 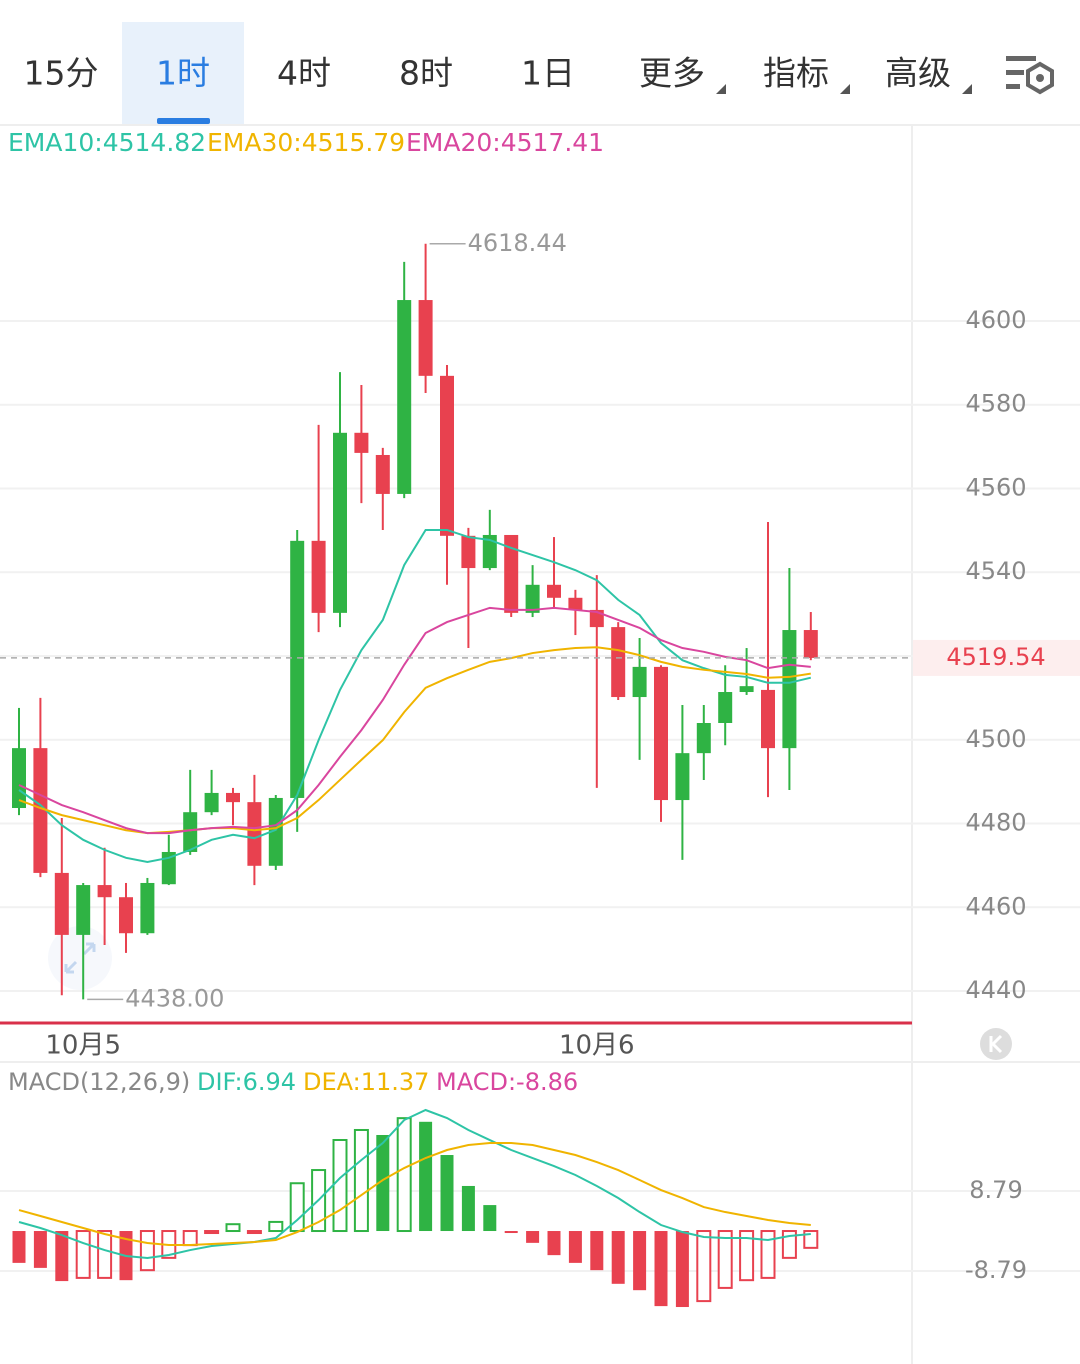 I want to click on icon-hex, so click(x=1040, y=78).